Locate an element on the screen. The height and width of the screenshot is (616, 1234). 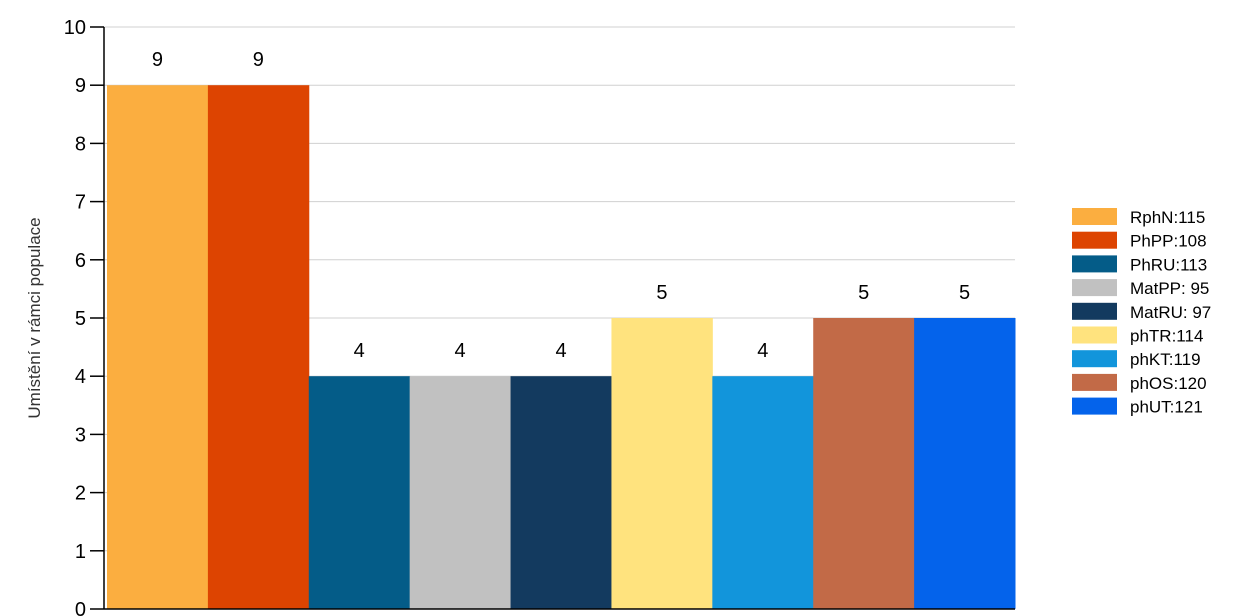
legend-label: phTR:114 is located at coordinates (1166, 336).